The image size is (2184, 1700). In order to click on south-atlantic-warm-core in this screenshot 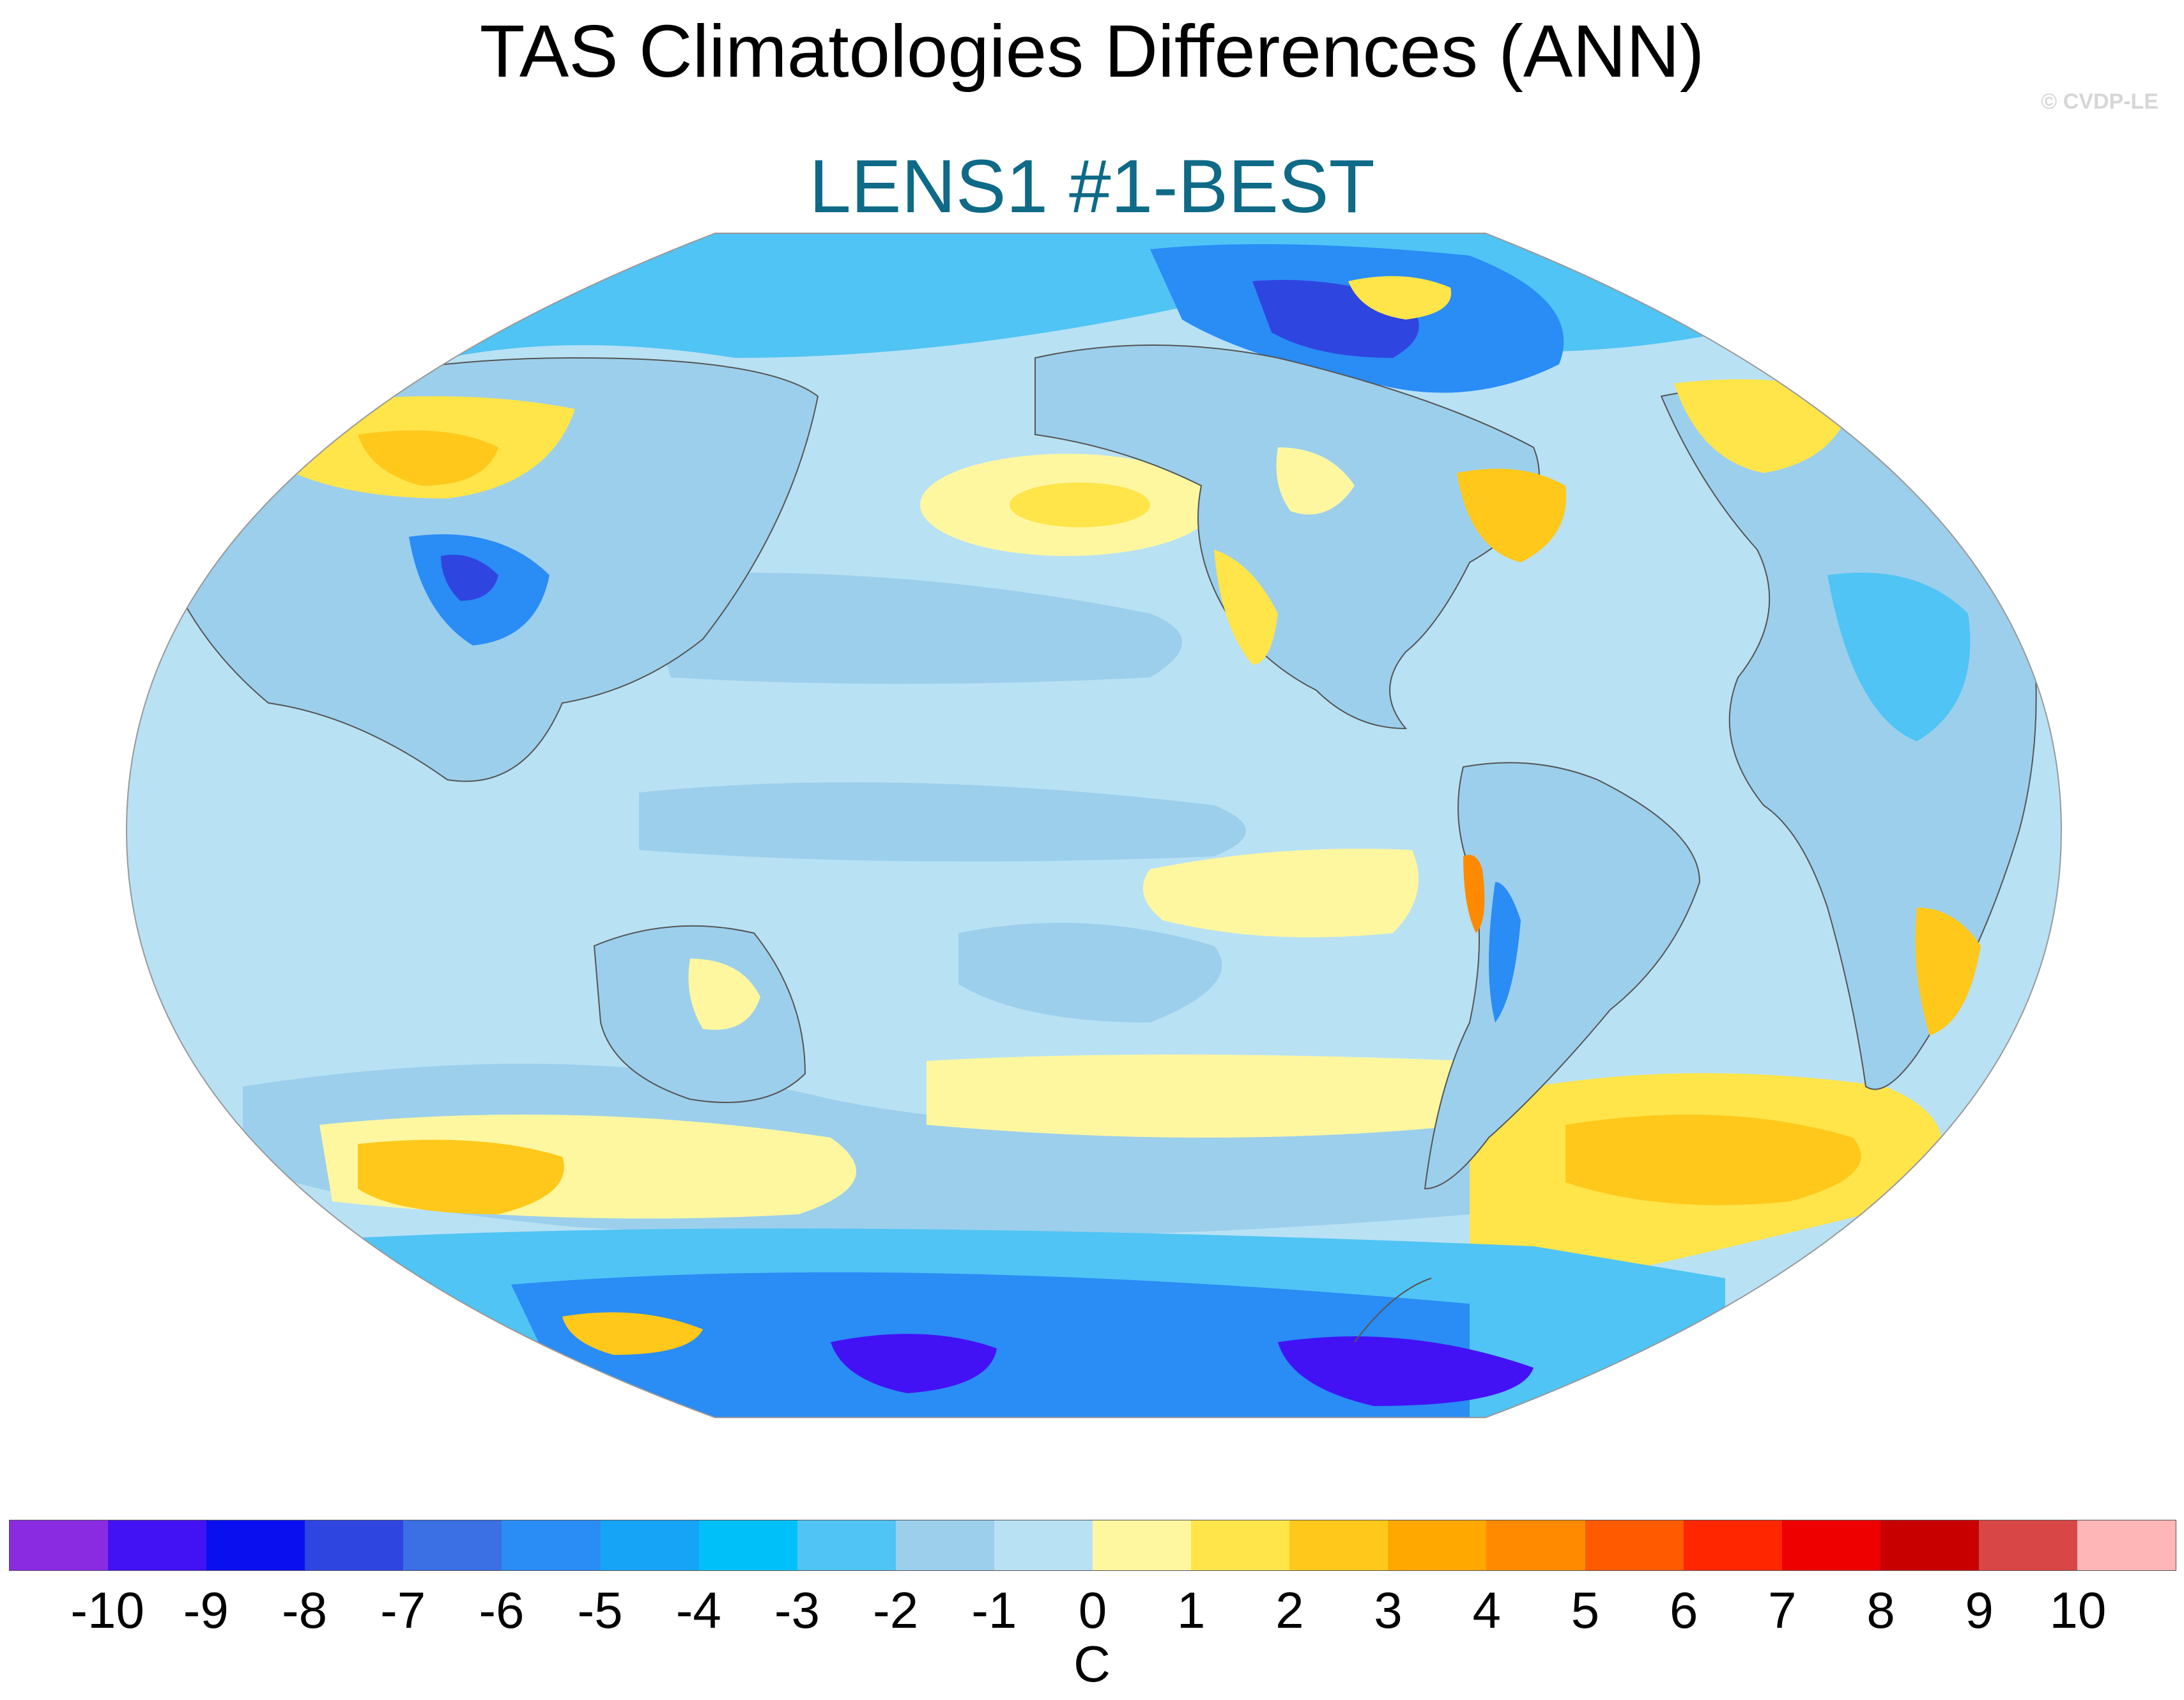, I will do `click(1713, 1160)`.